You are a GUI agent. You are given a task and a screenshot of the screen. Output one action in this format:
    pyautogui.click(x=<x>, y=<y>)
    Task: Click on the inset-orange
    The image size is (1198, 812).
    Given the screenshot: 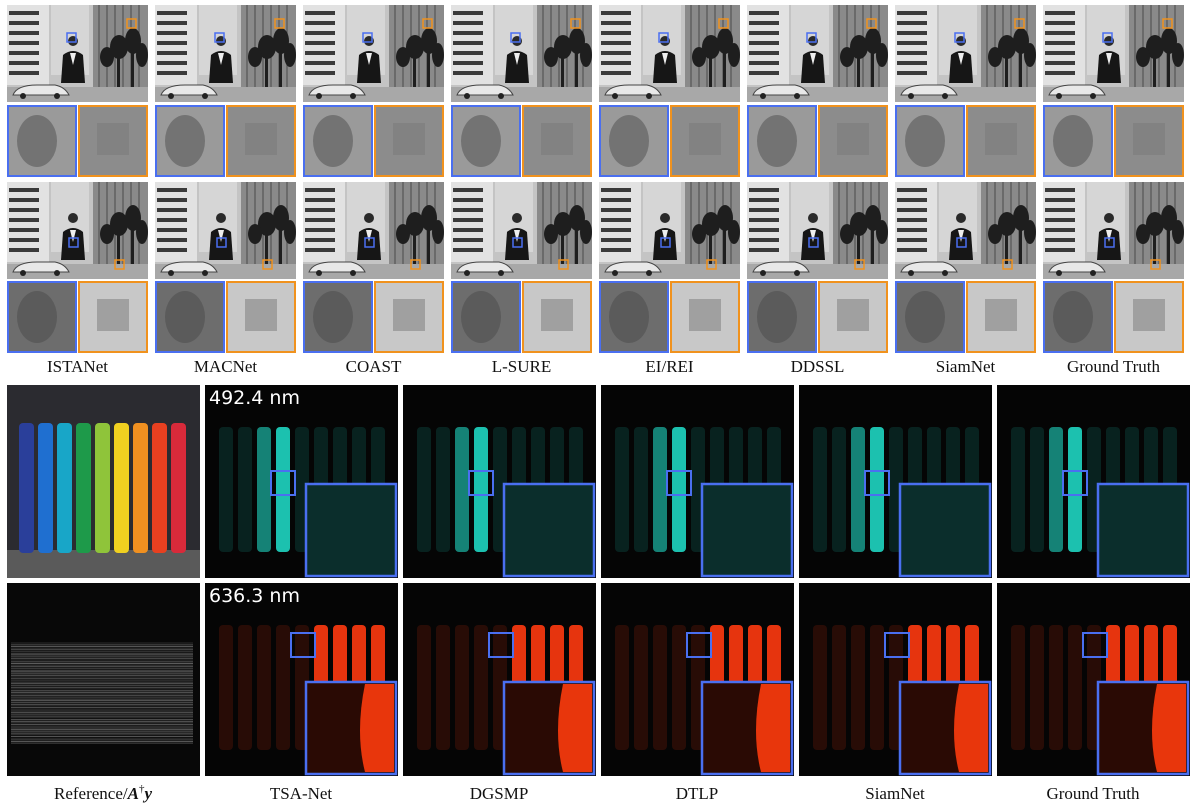 What is the action you would take?
    pyautogui.click(x=1149, y=317)
    